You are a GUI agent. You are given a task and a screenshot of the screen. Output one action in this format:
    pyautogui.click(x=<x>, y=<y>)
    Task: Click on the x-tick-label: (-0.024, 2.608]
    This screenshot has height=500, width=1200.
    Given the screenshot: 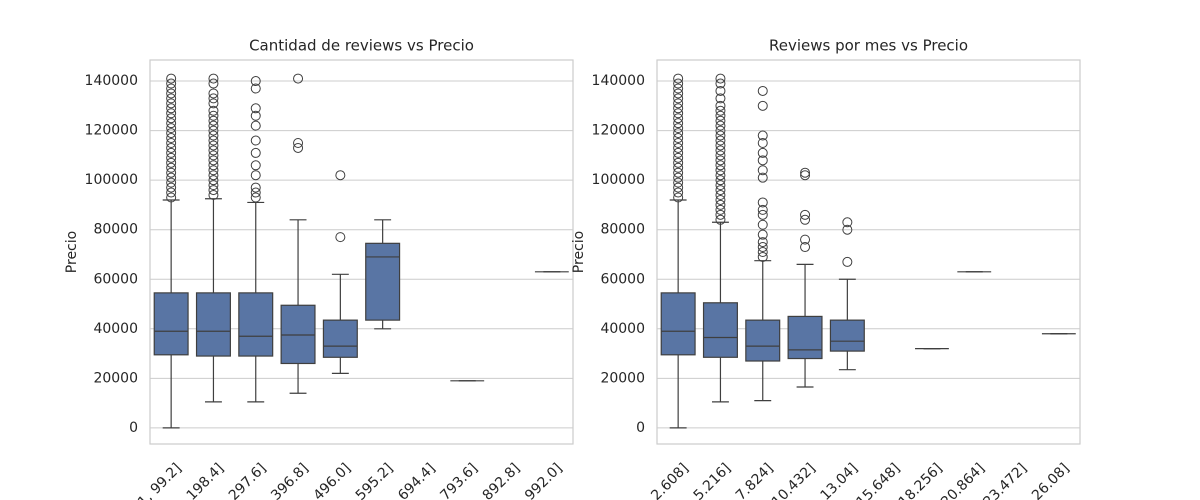 What is the action you would take?
    pyautogui.click(x=649, y=480)
    